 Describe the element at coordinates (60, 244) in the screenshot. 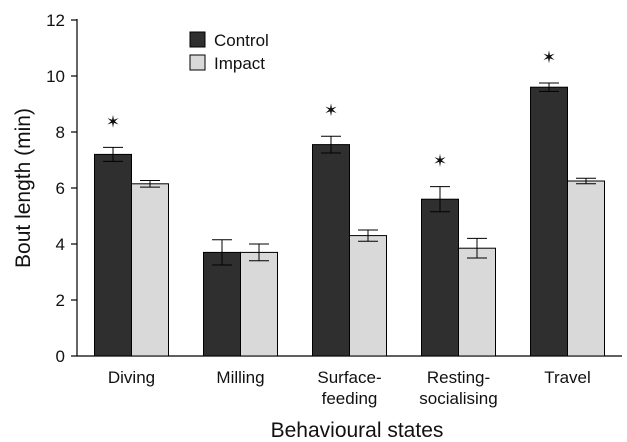

I see `y-tick-label: 4` at that location.